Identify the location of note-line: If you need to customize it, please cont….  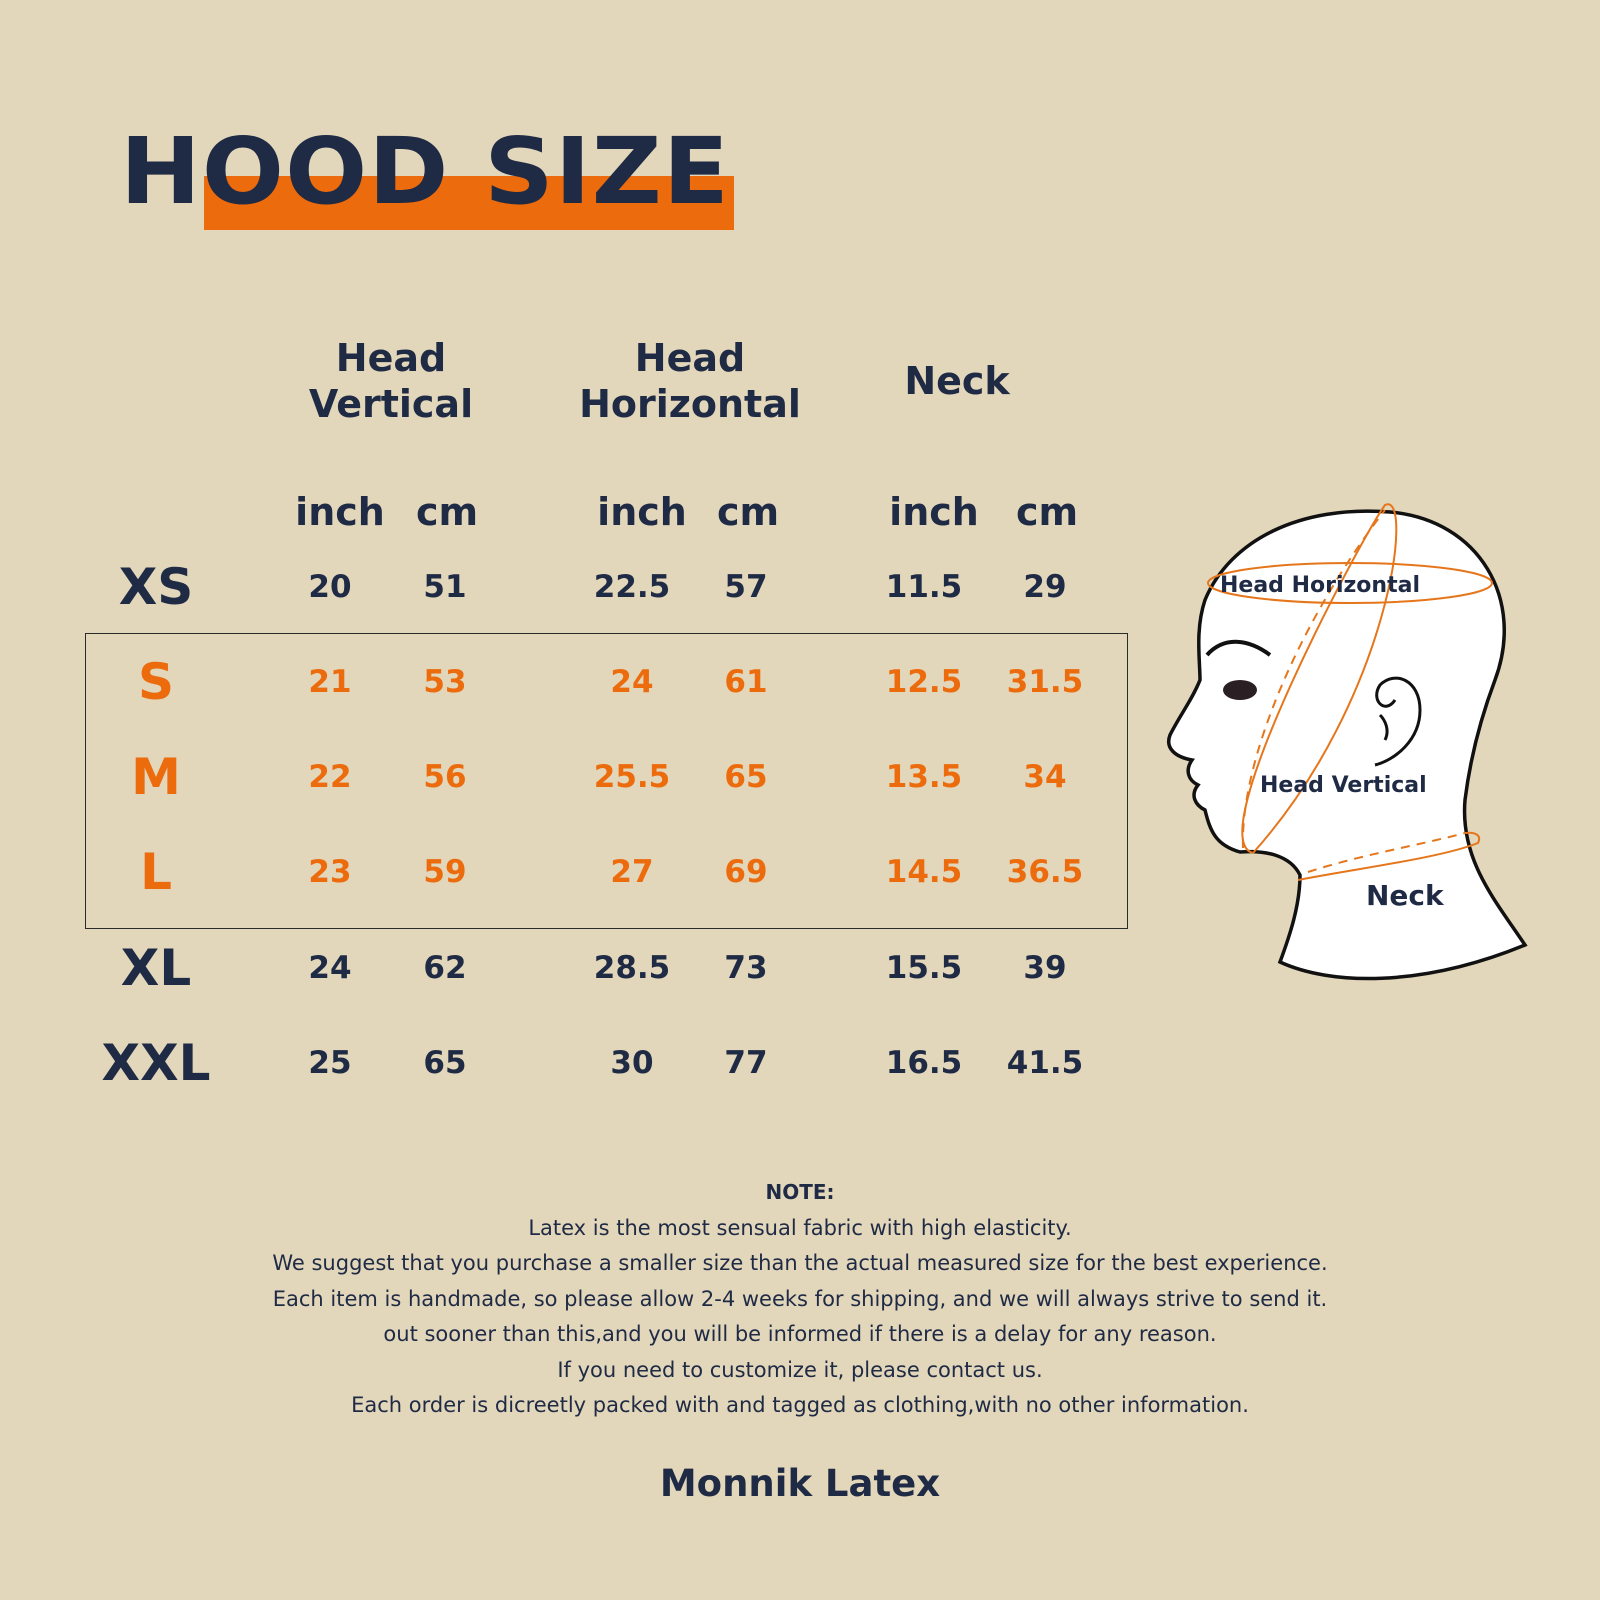
(800, 1369).